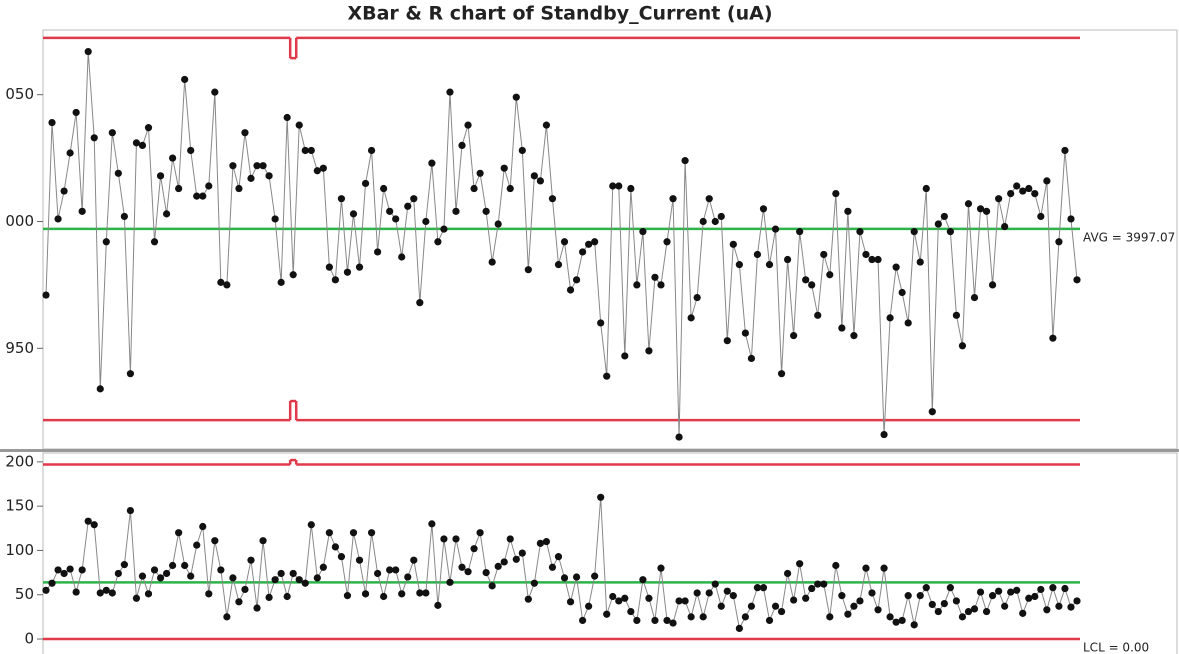 This screenshot has width=1179, height=654. I want to click on lcl-label: LCL = 0.00, so click(1116, 647).